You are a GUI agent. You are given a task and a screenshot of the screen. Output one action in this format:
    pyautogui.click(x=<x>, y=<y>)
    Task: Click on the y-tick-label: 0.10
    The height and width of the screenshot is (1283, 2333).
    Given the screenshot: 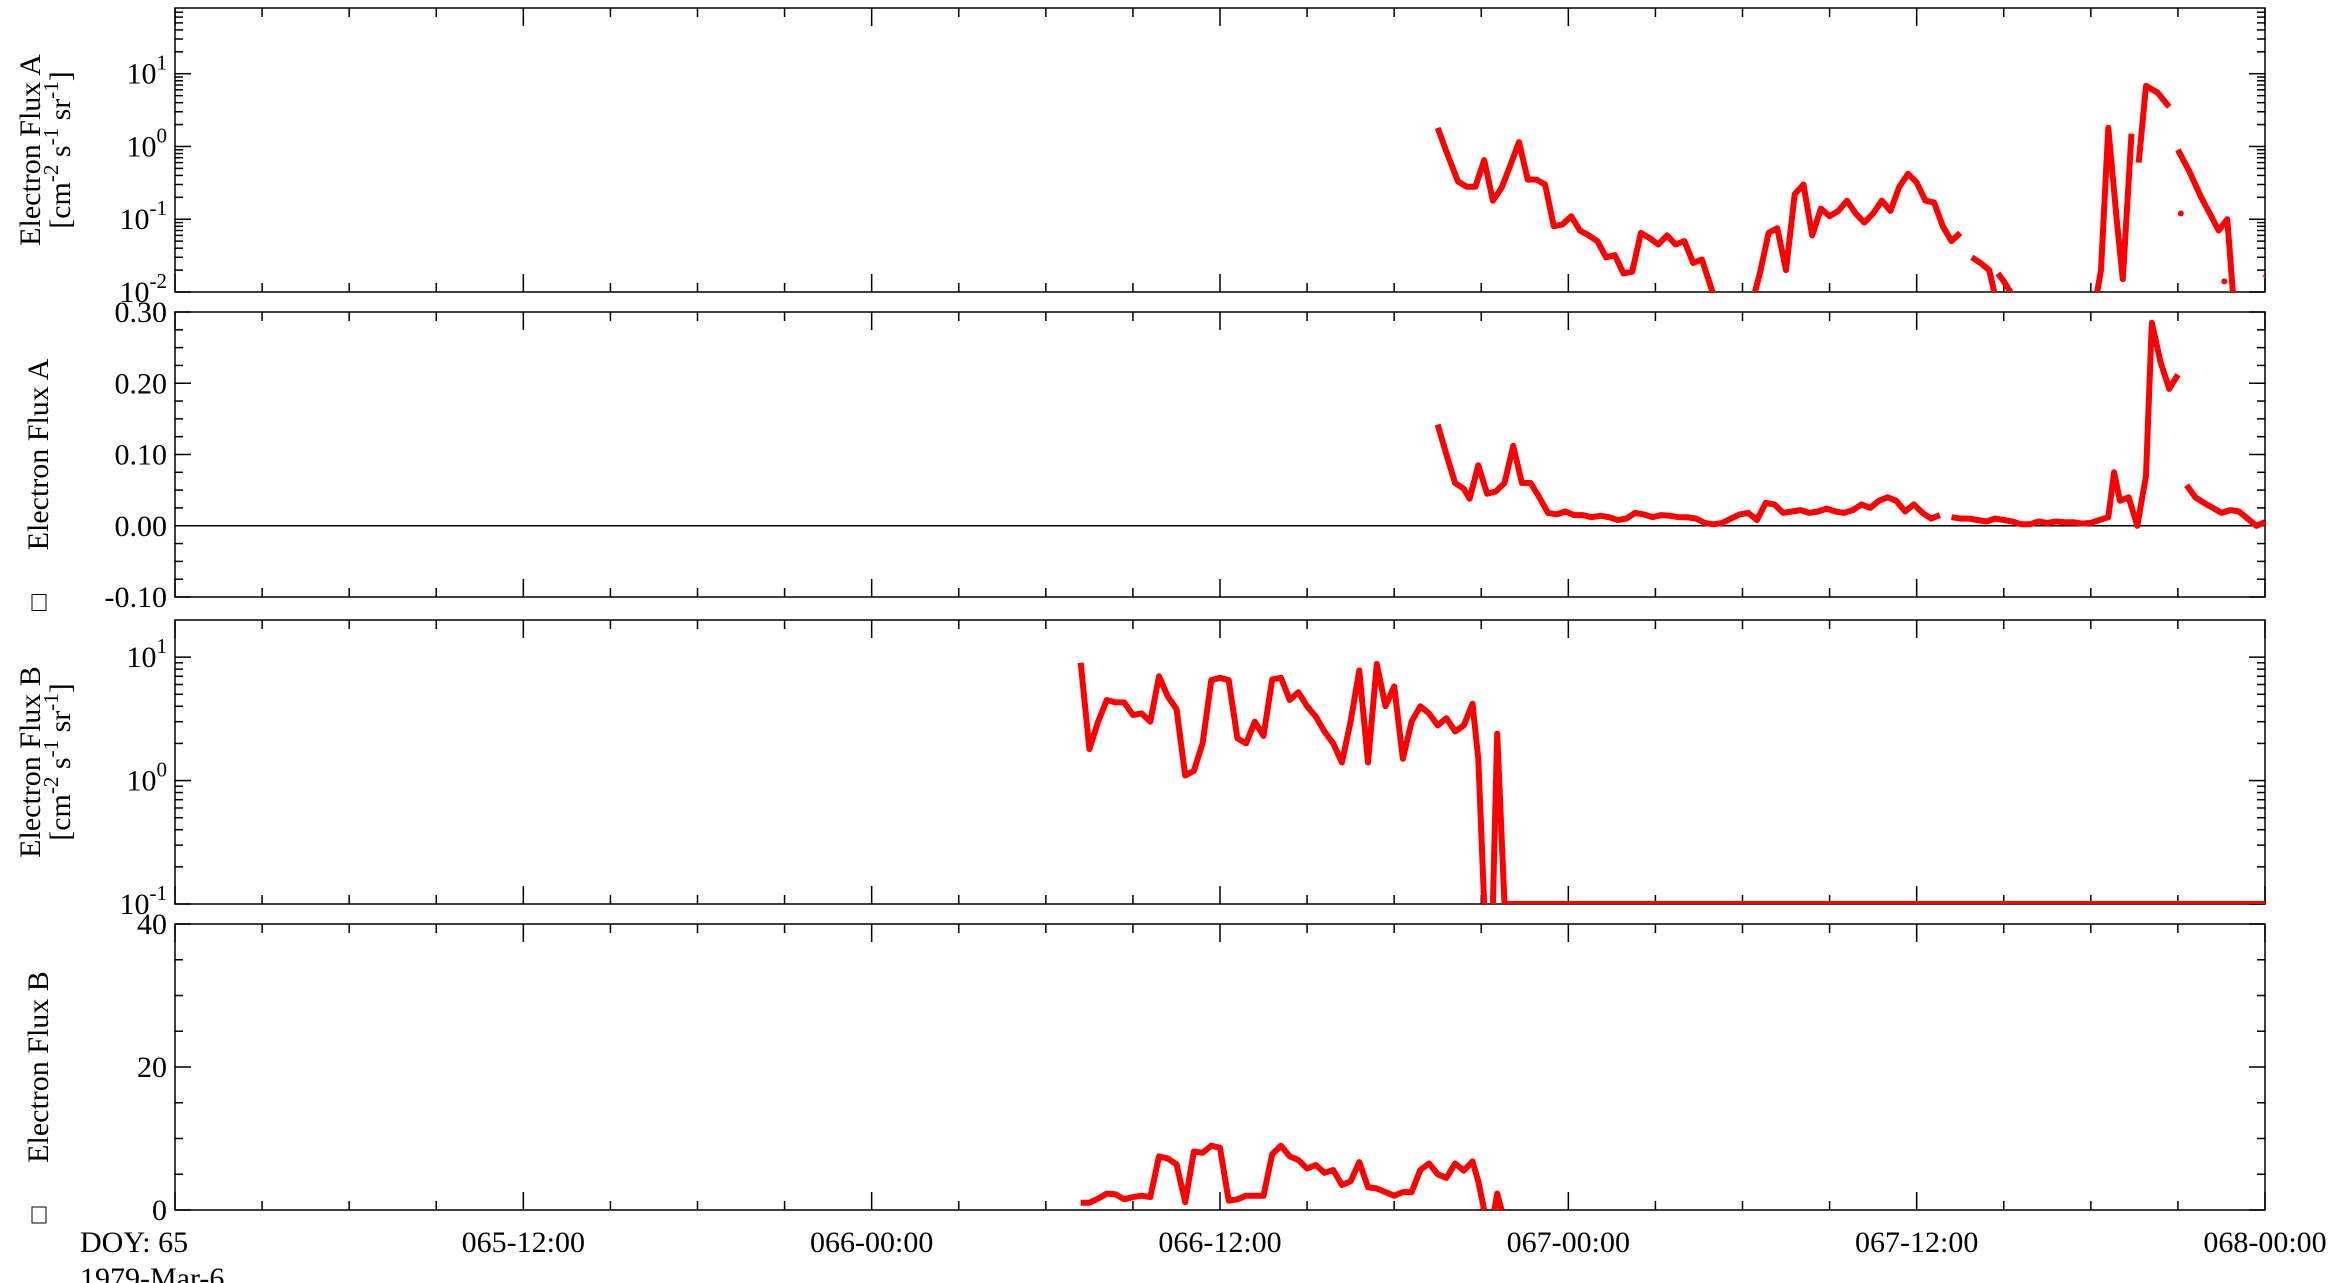 What is the action you would take?
    pyautogui.click(x=141, y=455)
    